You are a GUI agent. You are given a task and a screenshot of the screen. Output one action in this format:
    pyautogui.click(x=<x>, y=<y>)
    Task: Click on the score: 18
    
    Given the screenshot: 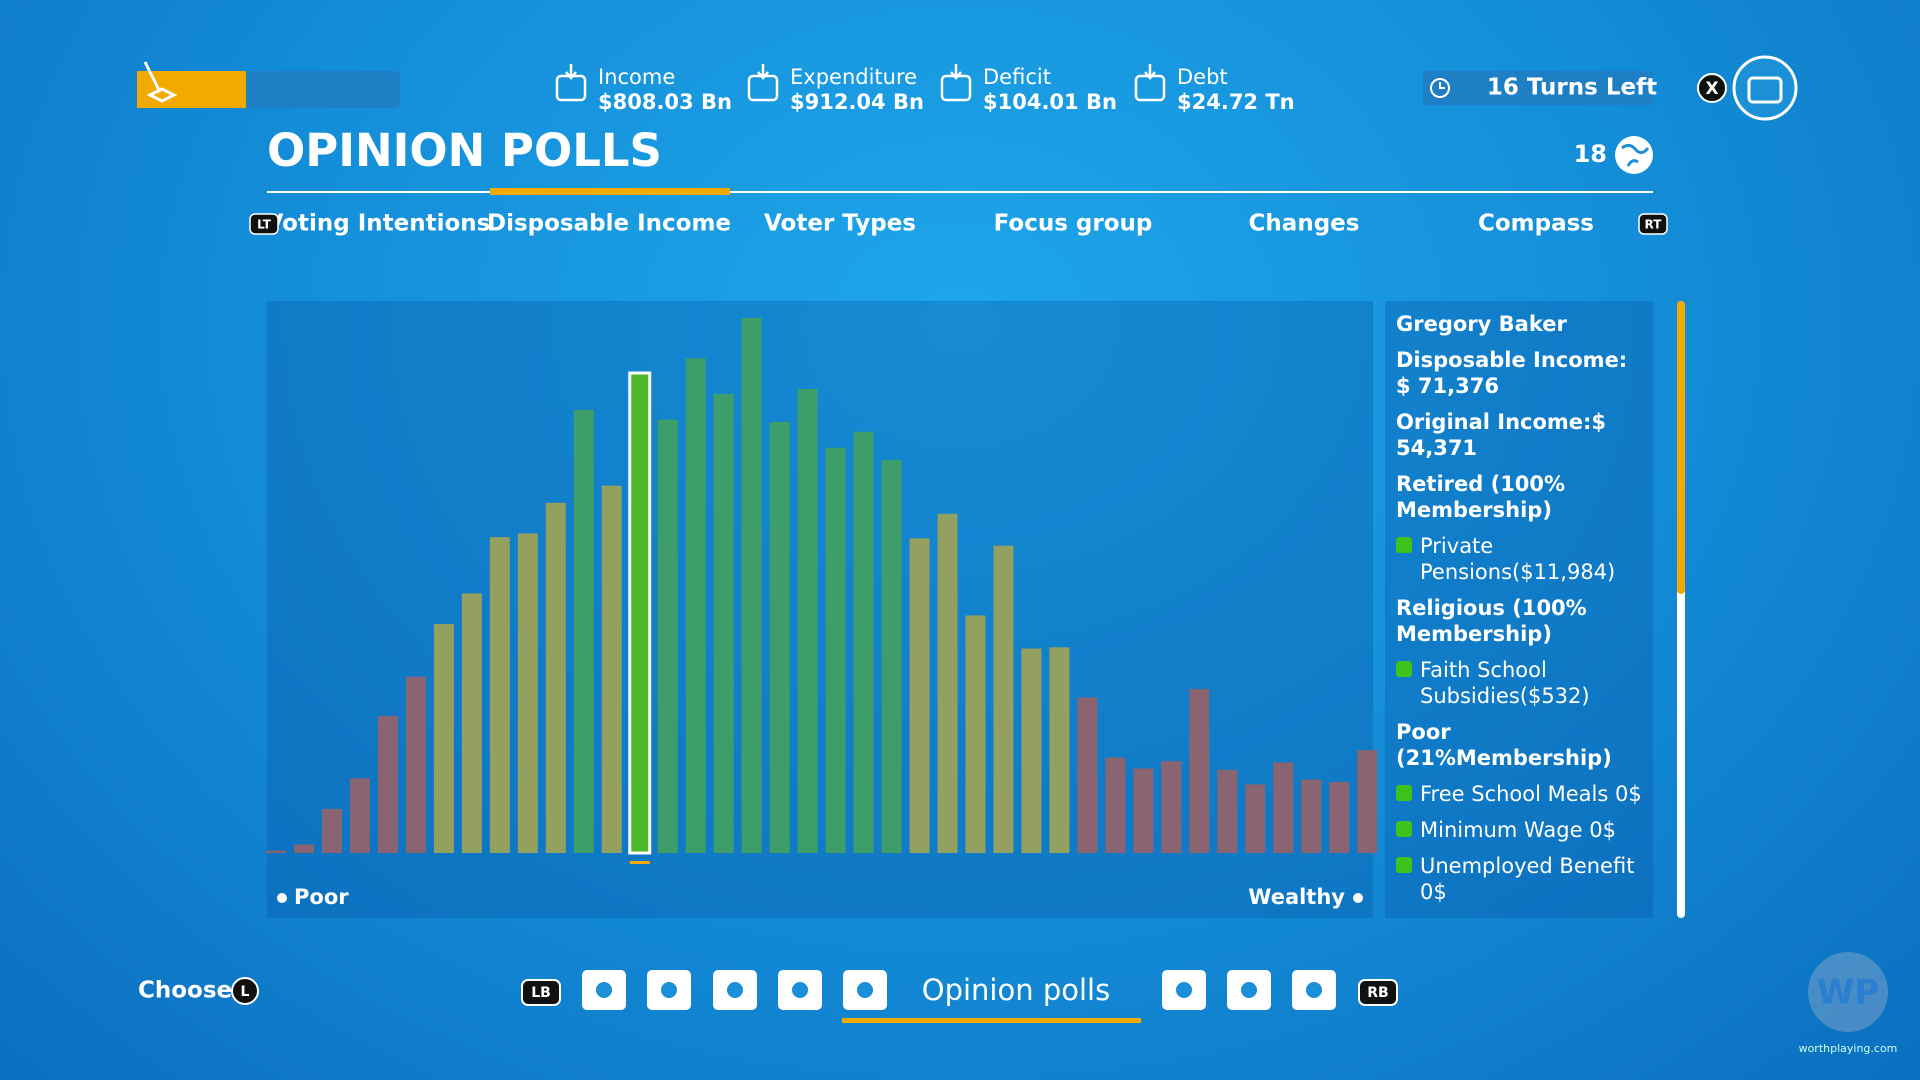 What is the action you would take?
    pyautogui.click(x=1590, y=154)
    